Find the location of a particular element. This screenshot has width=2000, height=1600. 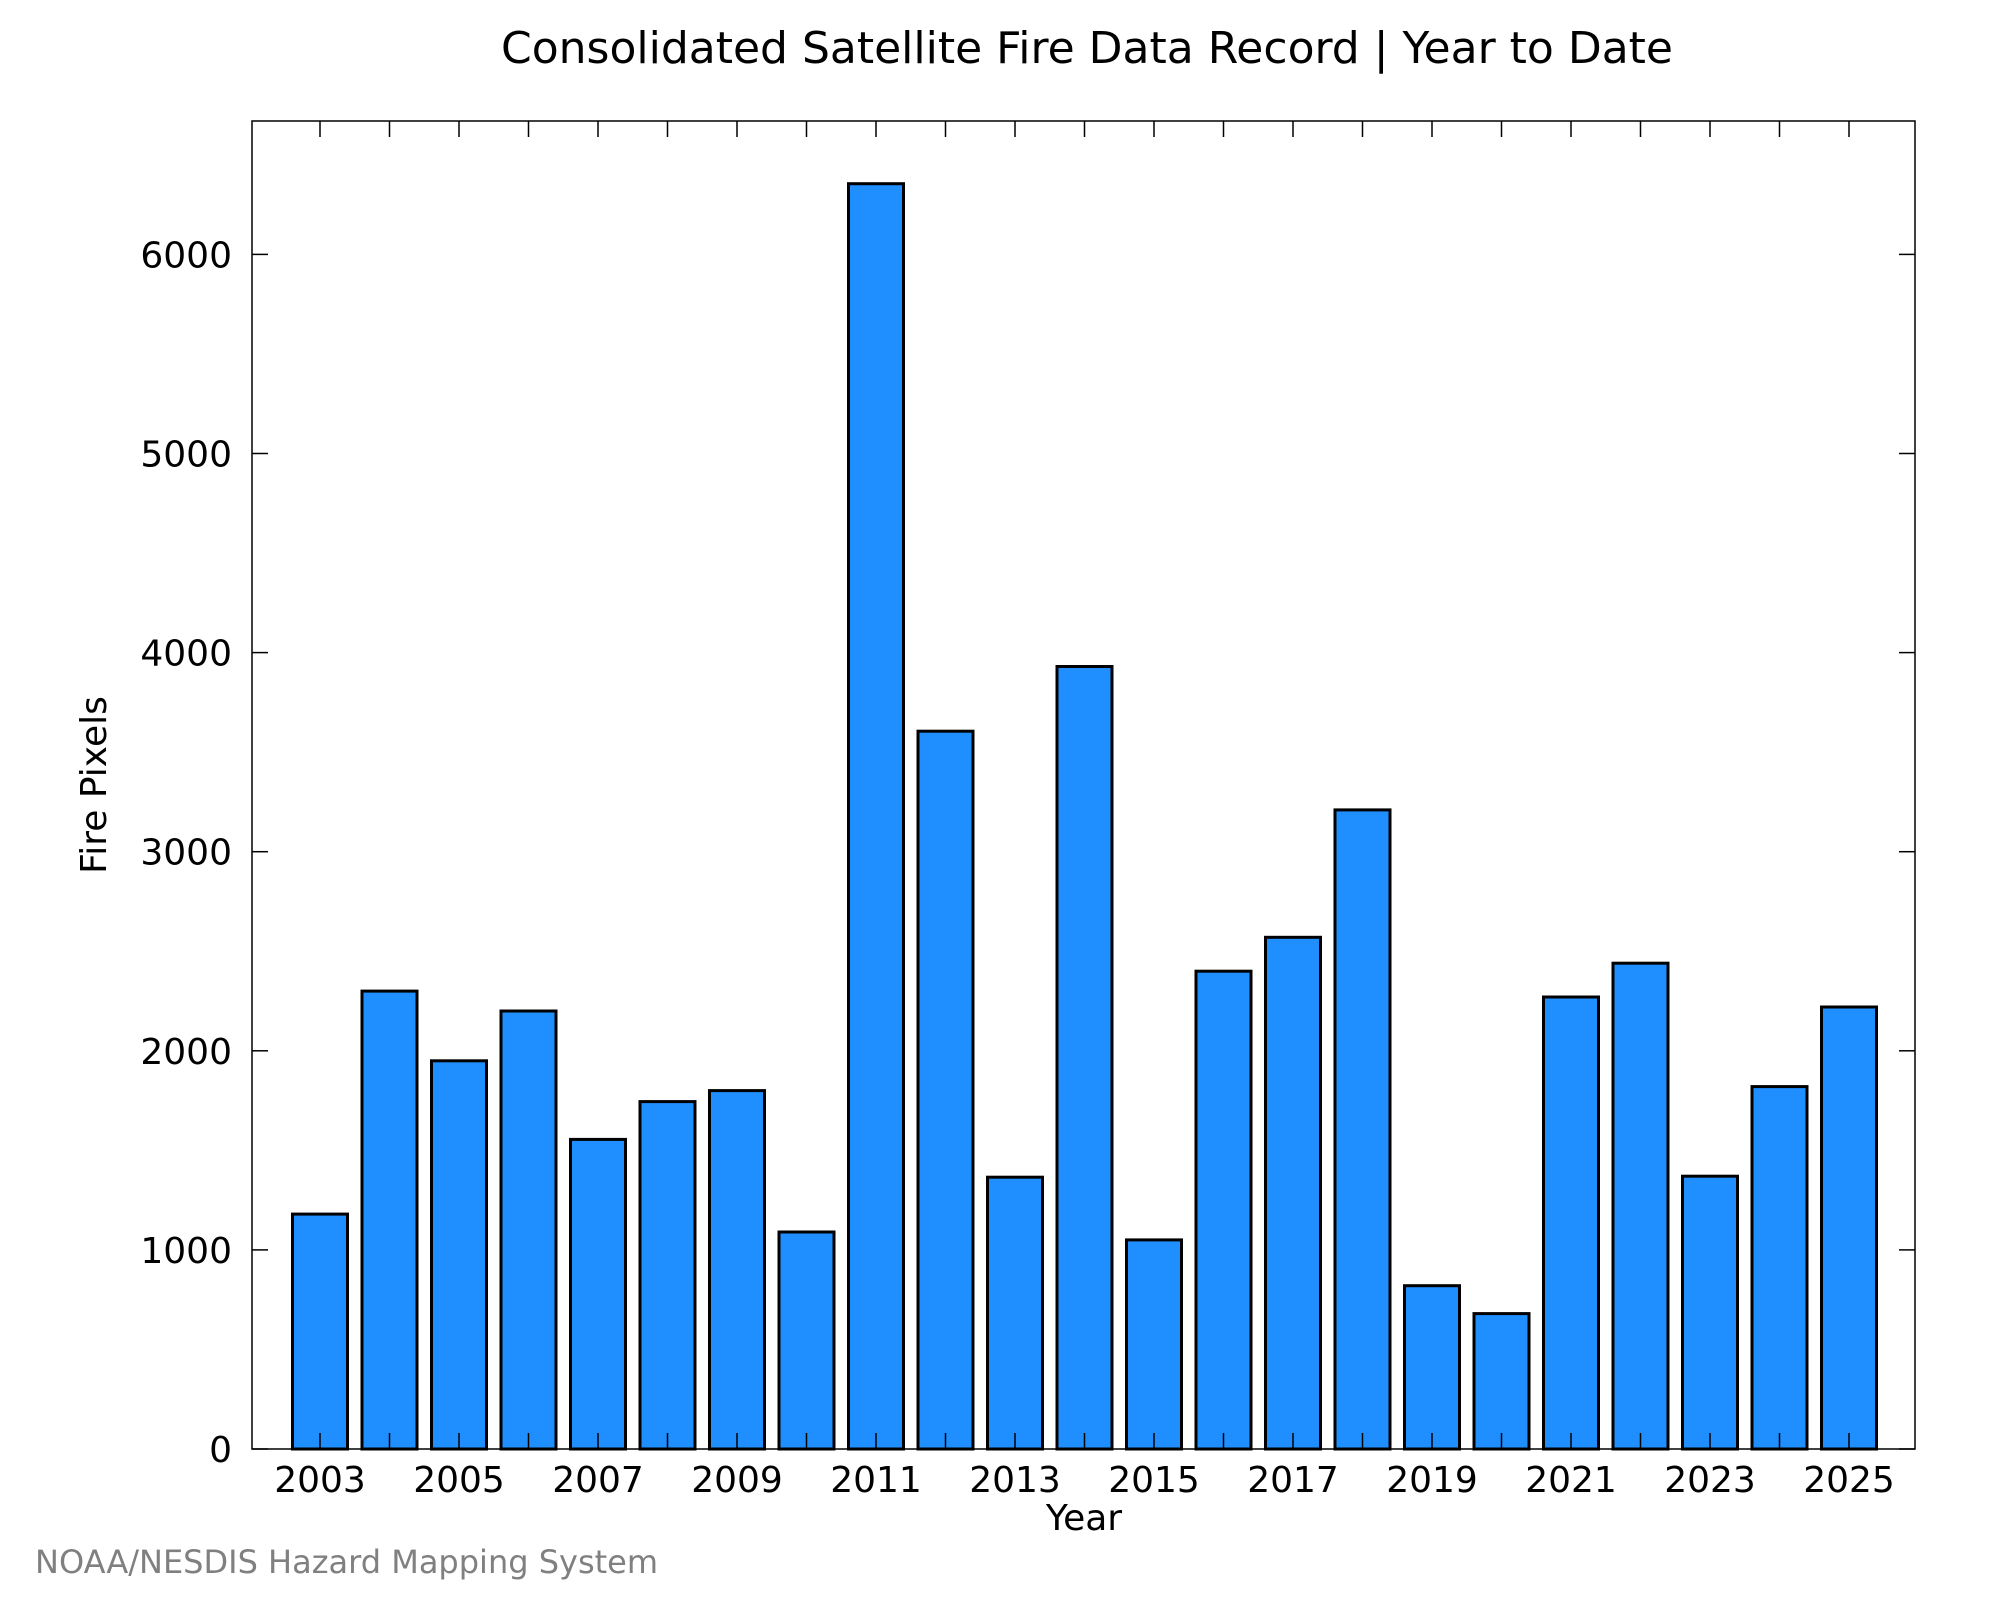

bar-2015 is located at coordinates (1154, 1344).